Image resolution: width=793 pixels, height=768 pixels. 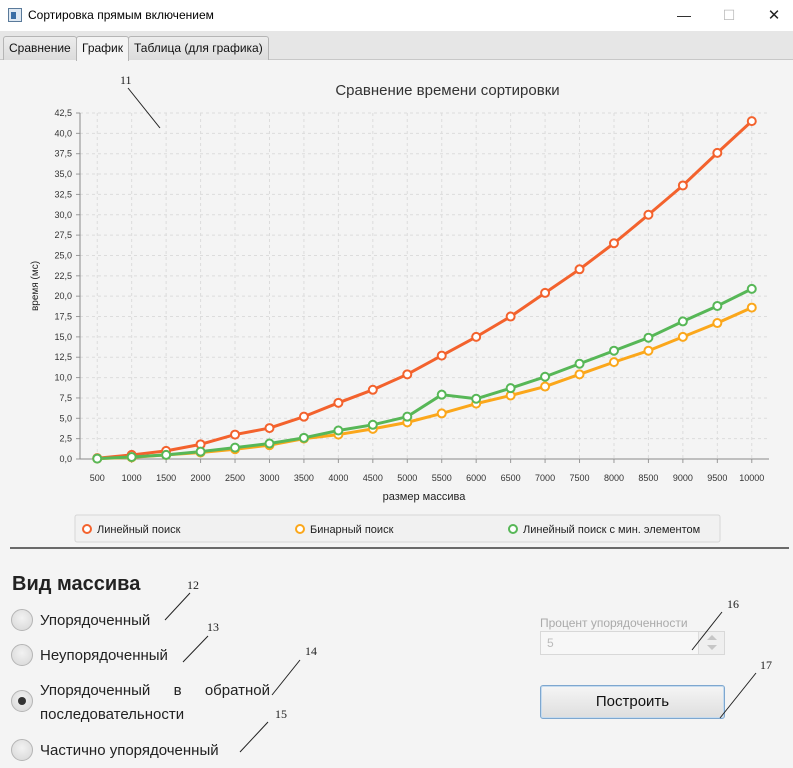 I want to click on annotation-15: 15, so click(x=281, y=714).